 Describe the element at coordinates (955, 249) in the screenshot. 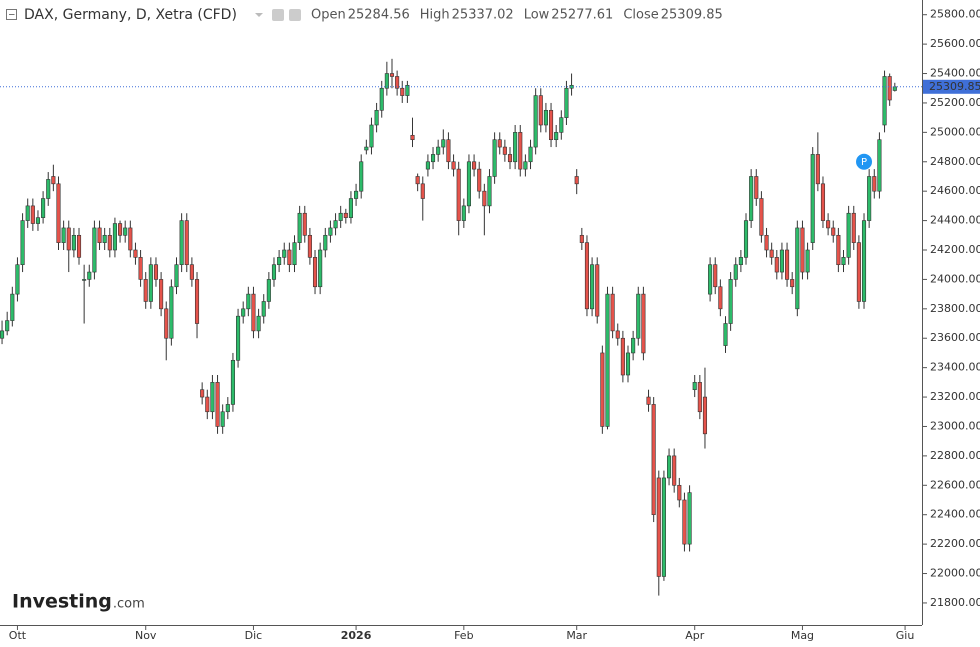

I see `y-tick-label: 24200.00` at that location.